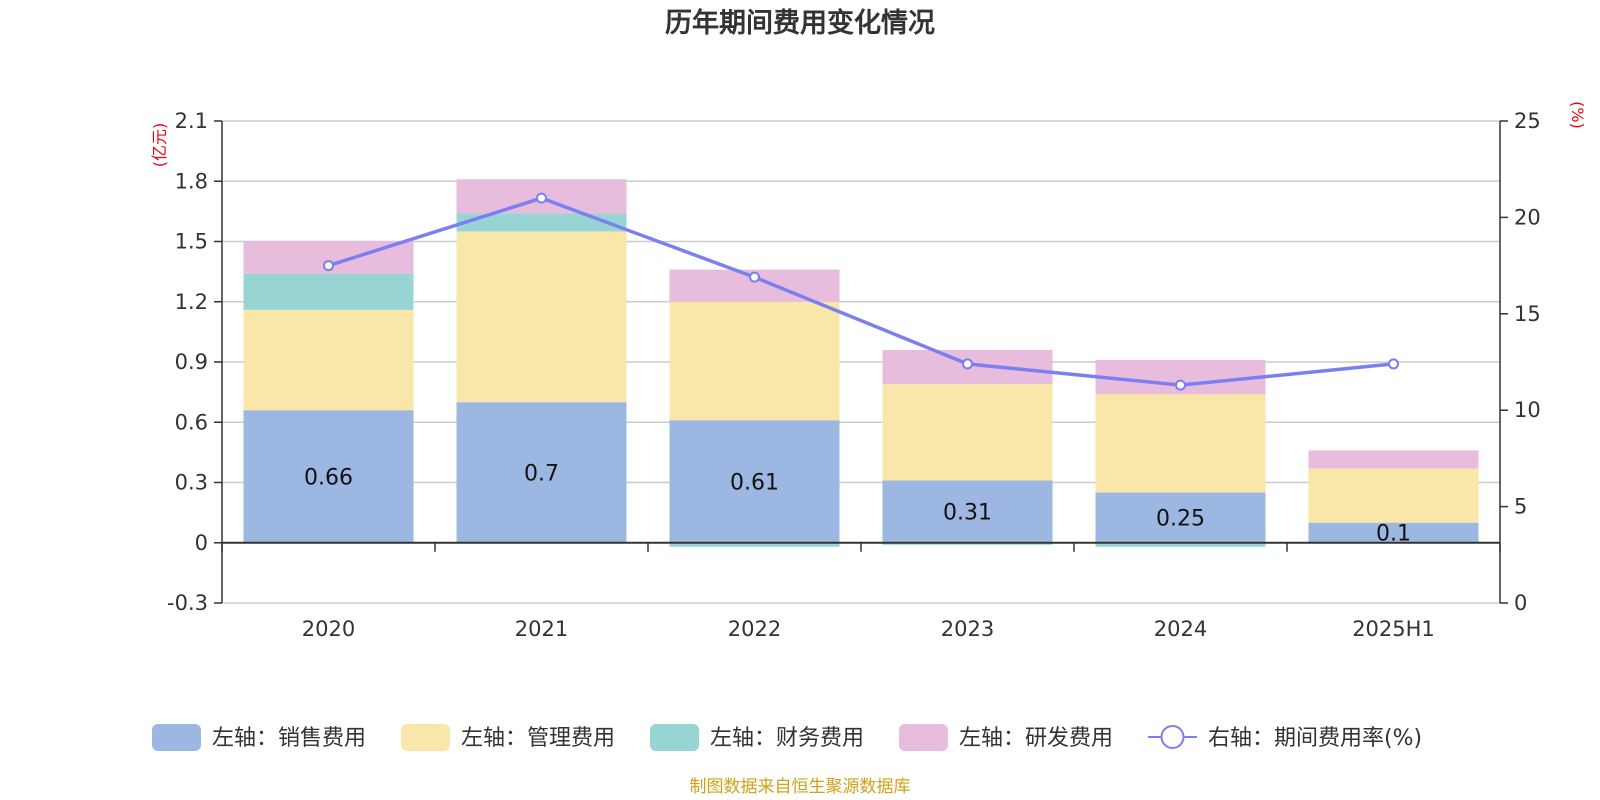 This screenshot has height=800, width=1600. I want to click on bar-value-label: 0.25, so click(1180, 519).